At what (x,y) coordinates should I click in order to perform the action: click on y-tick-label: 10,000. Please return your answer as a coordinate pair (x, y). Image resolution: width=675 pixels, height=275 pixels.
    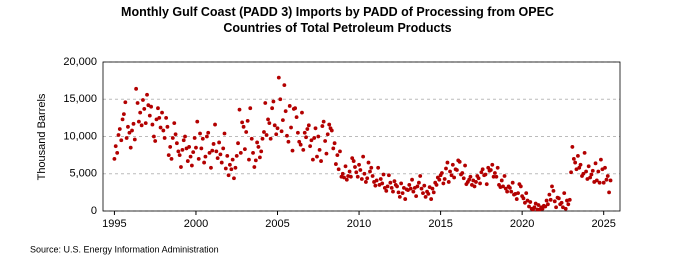
    Looking at the image, I should click on (80, 136).